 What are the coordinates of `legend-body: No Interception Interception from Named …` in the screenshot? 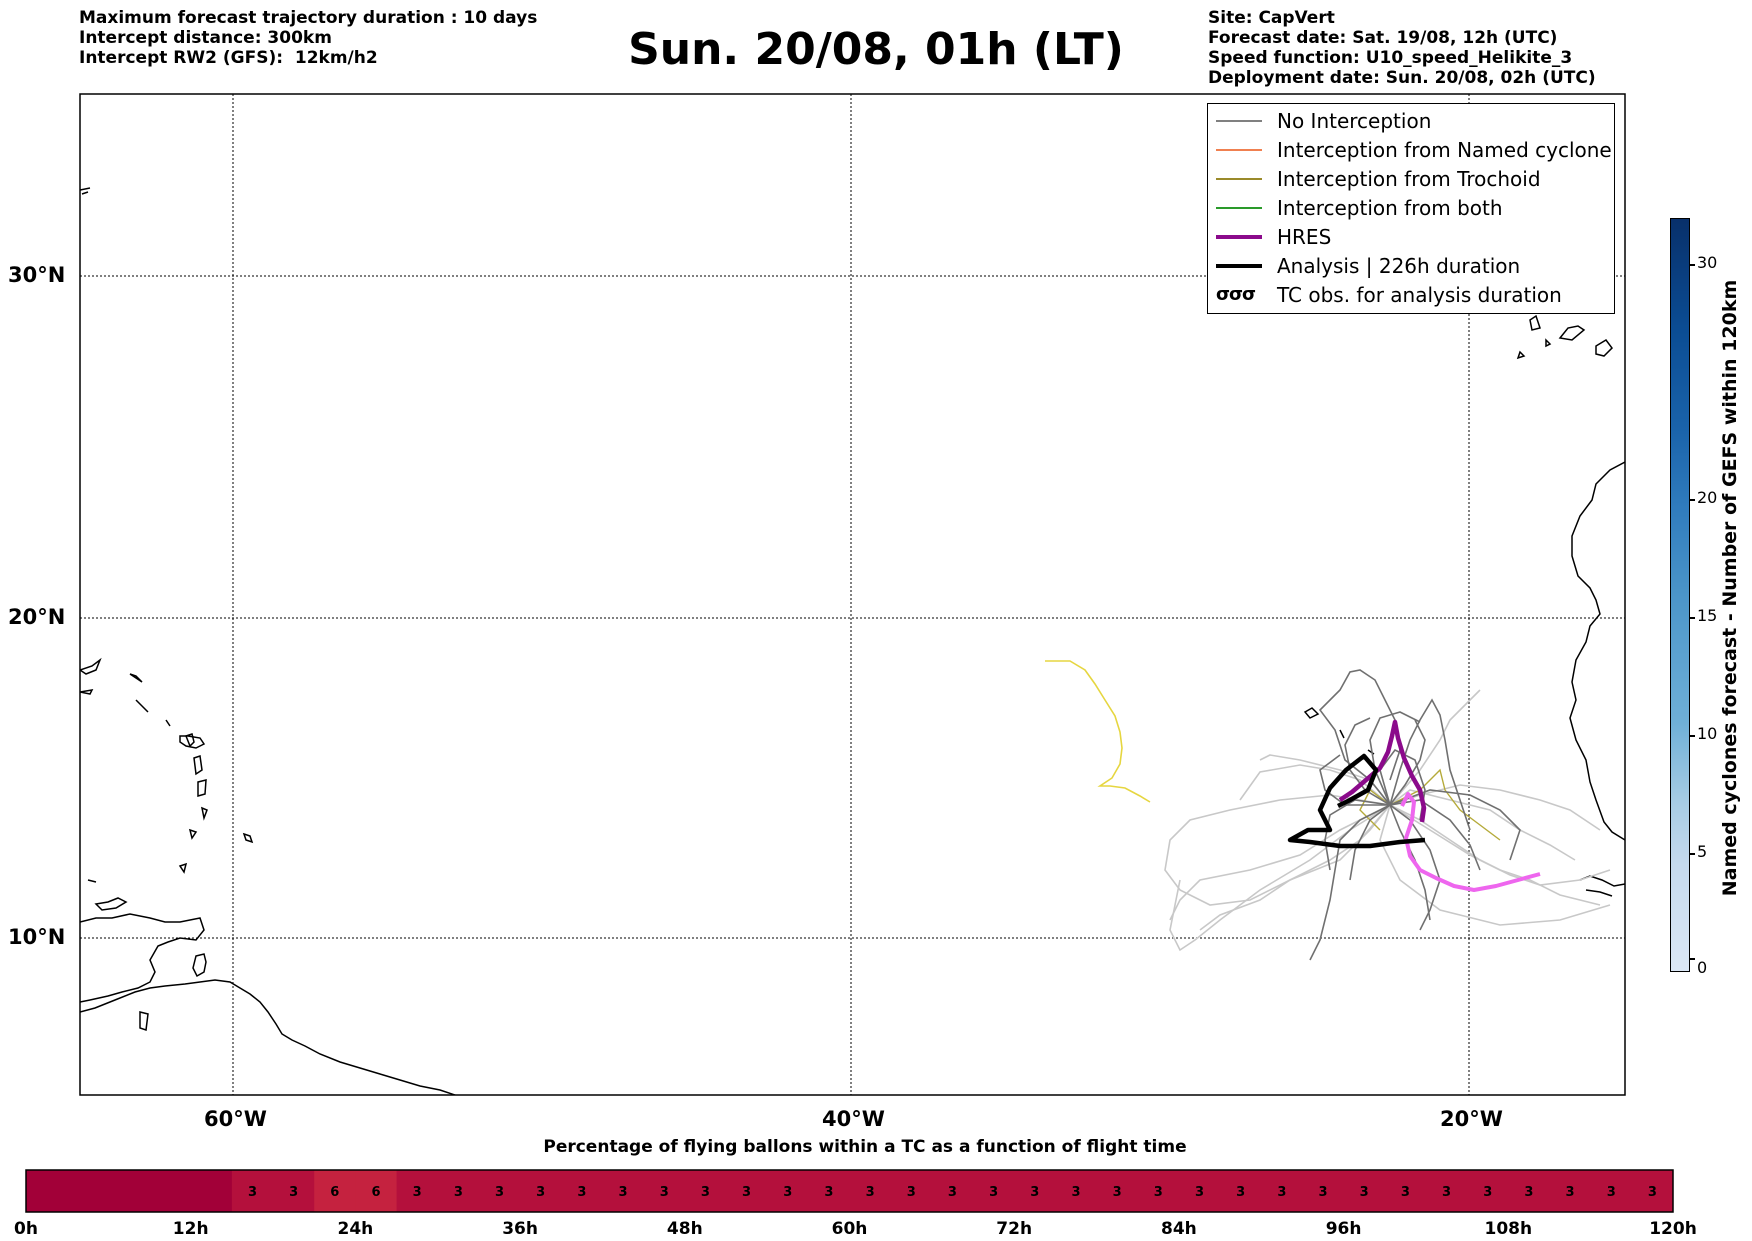 It's located at (1411, 208).